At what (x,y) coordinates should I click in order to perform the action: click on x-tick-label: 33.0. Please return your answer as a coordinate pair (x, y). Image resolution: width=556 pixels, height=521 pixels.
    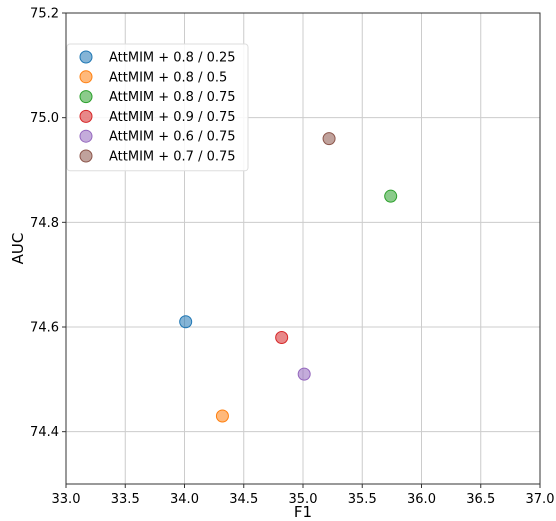
    Looking at the image, I should click on (66, 499).